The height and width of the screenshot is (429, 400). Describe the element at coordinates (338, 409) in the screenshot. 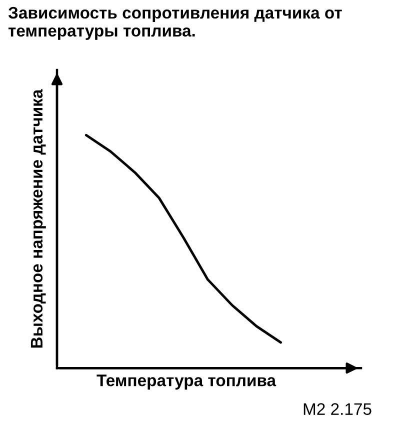

I see `text: M2 2.175` at that location.